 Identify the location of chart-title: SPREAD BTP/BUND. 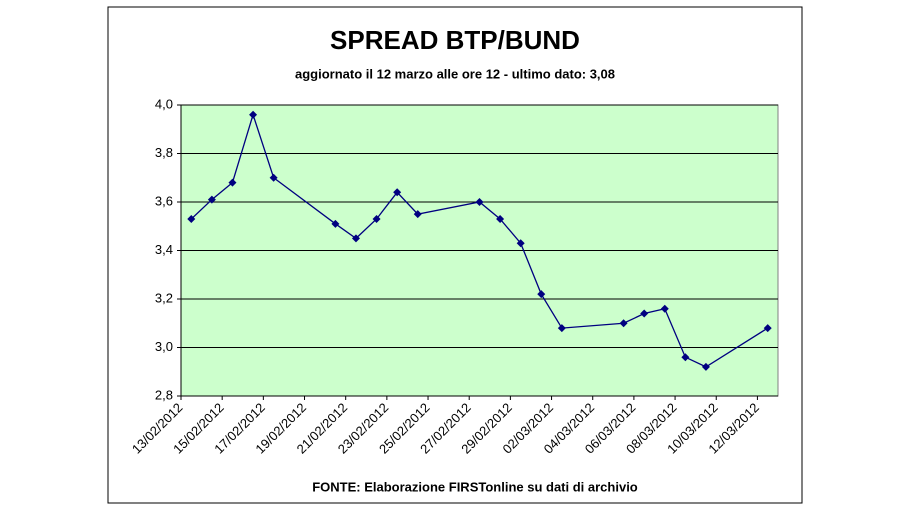
(455, 40).